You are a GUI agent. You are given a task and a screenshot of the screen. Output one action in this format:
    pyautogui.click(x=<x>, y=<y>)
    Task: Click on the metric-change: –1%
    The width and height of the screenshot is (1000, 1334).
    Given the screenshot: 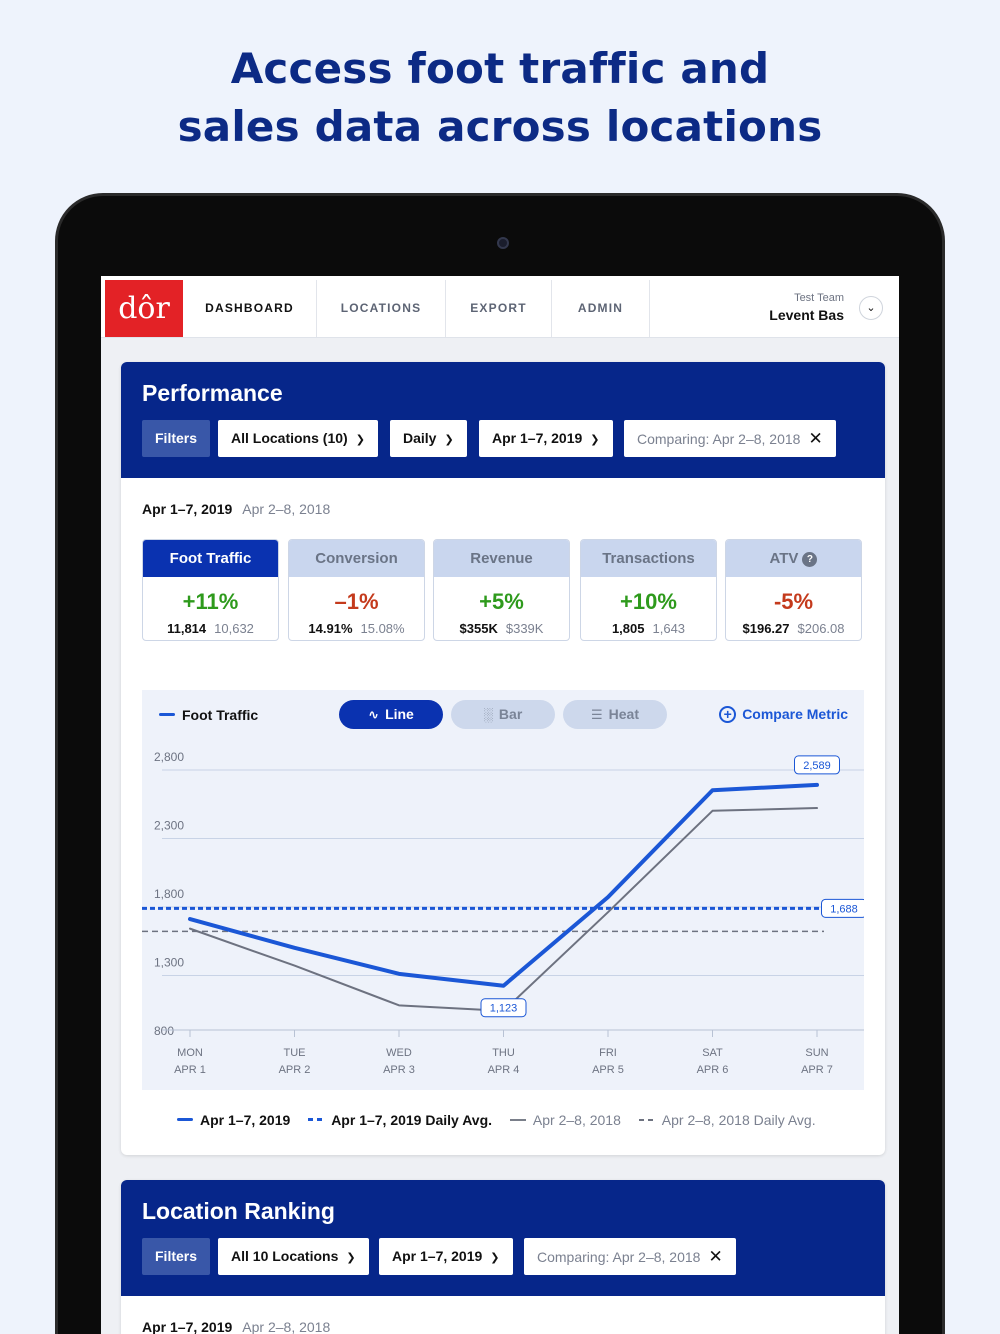 What is the action you would take?
    pyautogui.click(x=356, y=601)
    